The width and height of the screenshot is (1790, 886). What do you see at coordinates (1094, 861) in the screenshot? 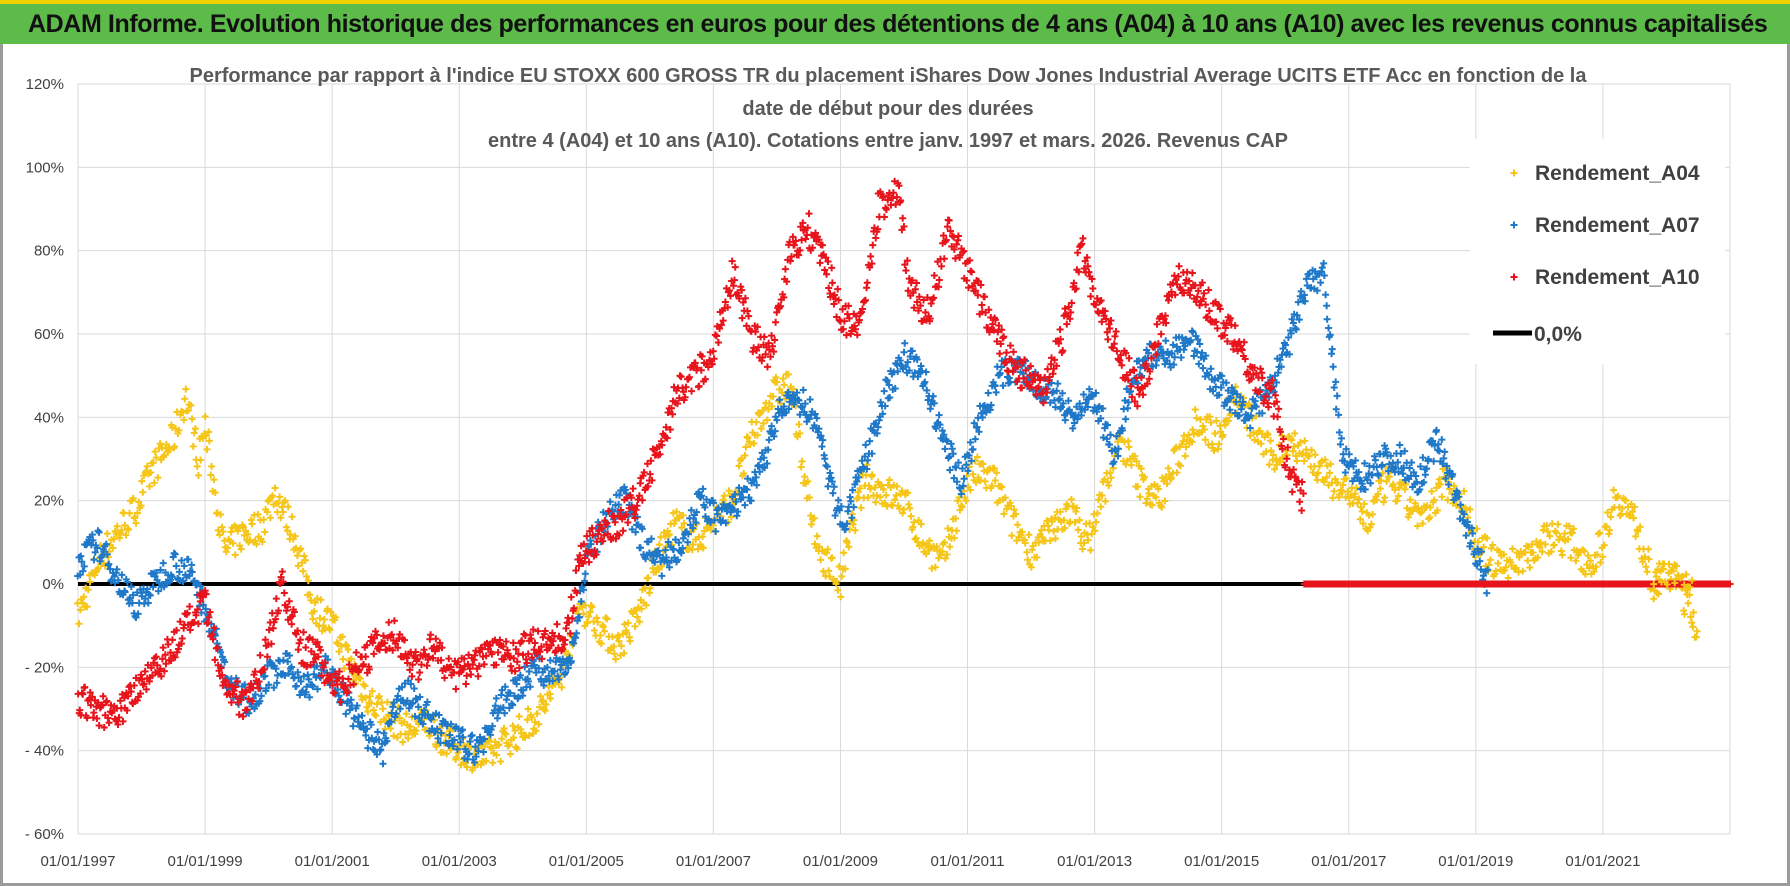
I see `x-tick-label: 01/01/2013` at bounding box center [1094, 861].